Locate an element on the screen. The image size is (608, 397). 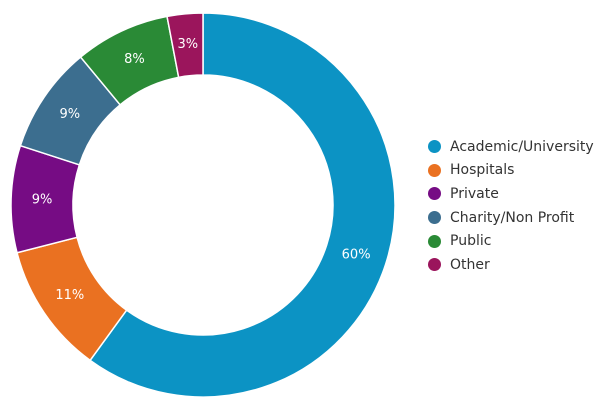
legend-label: Private is located at coordinates (474, 193).